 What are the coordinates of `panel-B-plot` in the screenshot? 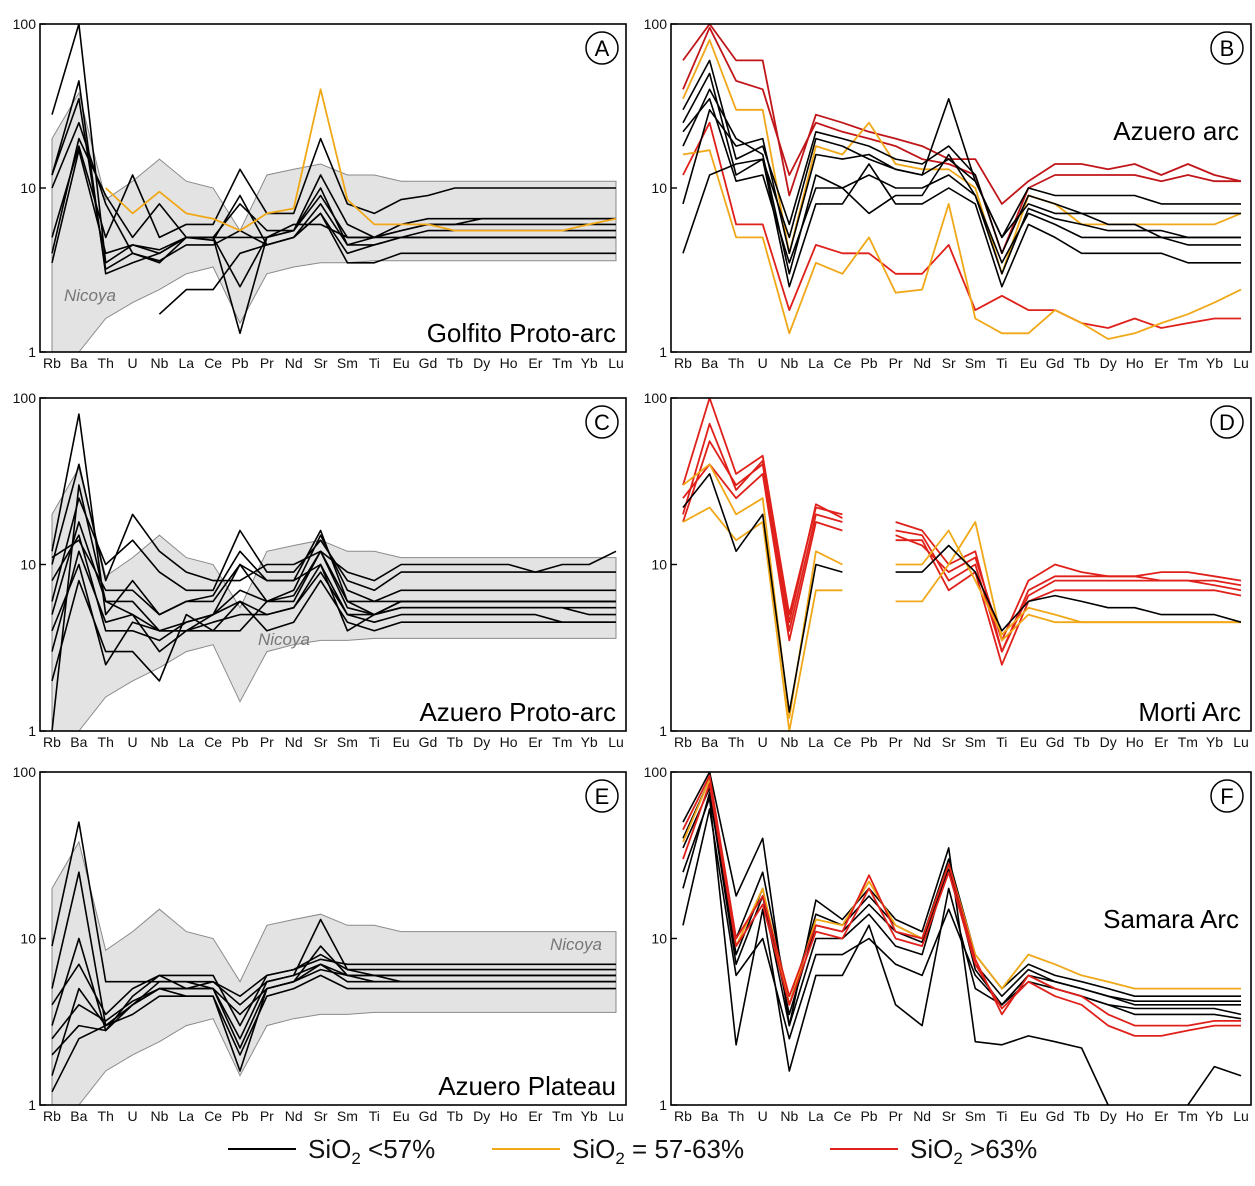 It's located at (962, 182).